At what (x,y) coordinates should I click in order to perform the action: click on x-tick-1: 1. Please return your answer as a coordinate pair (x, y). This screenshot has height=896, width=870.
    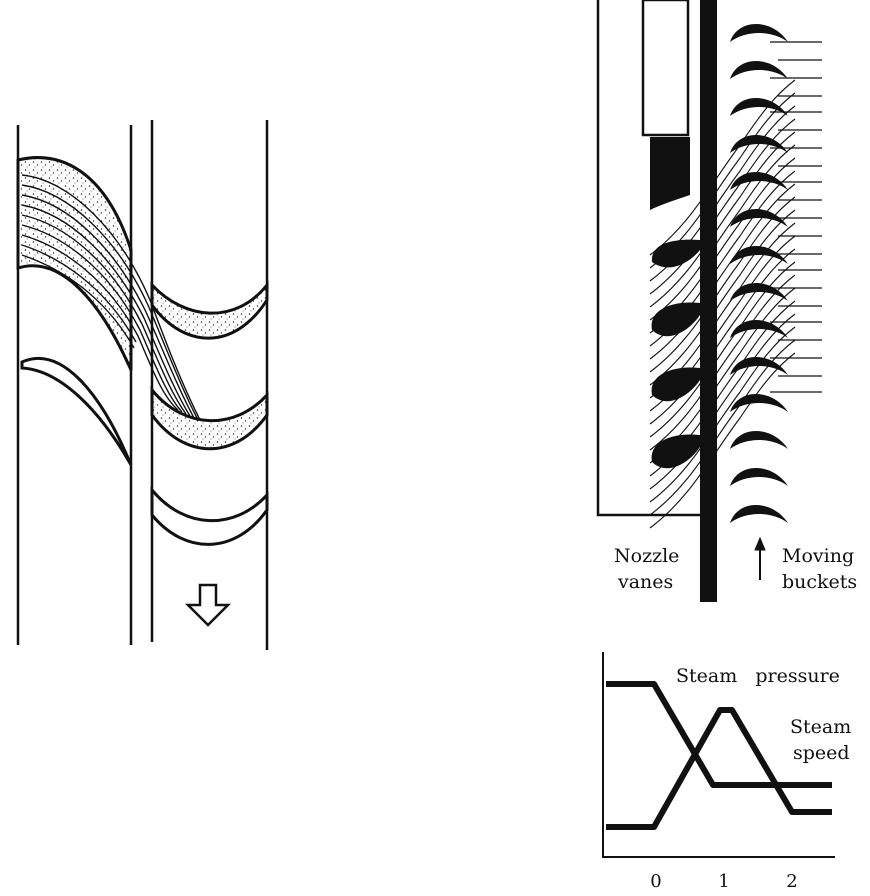
    Looking at the image, I should click on (724, 881).